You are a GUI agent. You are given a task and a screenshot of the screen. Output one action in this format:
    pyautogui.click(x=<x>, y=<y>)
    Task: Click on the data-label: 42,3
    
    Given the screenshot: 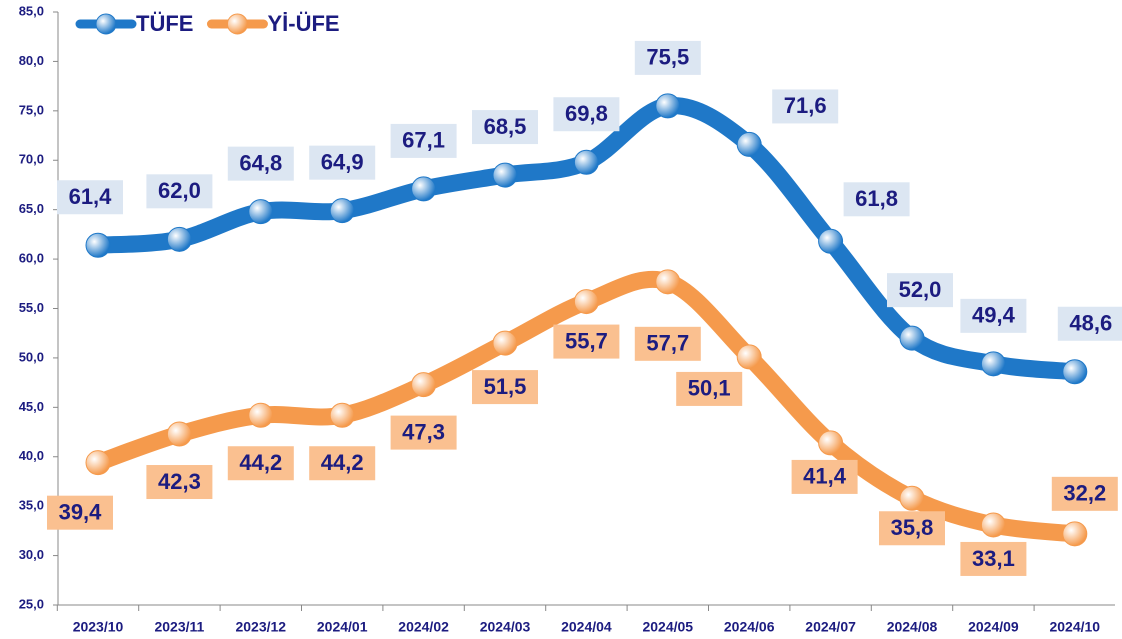 What is the action you would take?
    pyautogui.click(x=179, y=481)
    